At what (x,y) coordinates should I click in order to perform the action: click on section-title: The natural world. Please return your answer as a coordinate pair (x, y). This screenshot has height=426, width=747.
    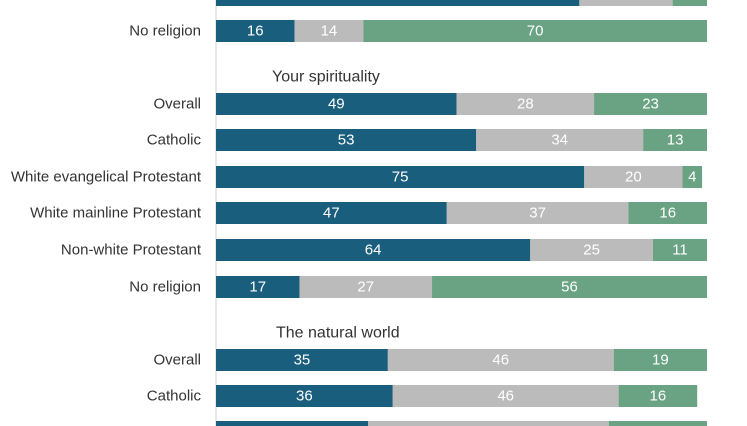
    Looking at the image, I should click on (338, 333).